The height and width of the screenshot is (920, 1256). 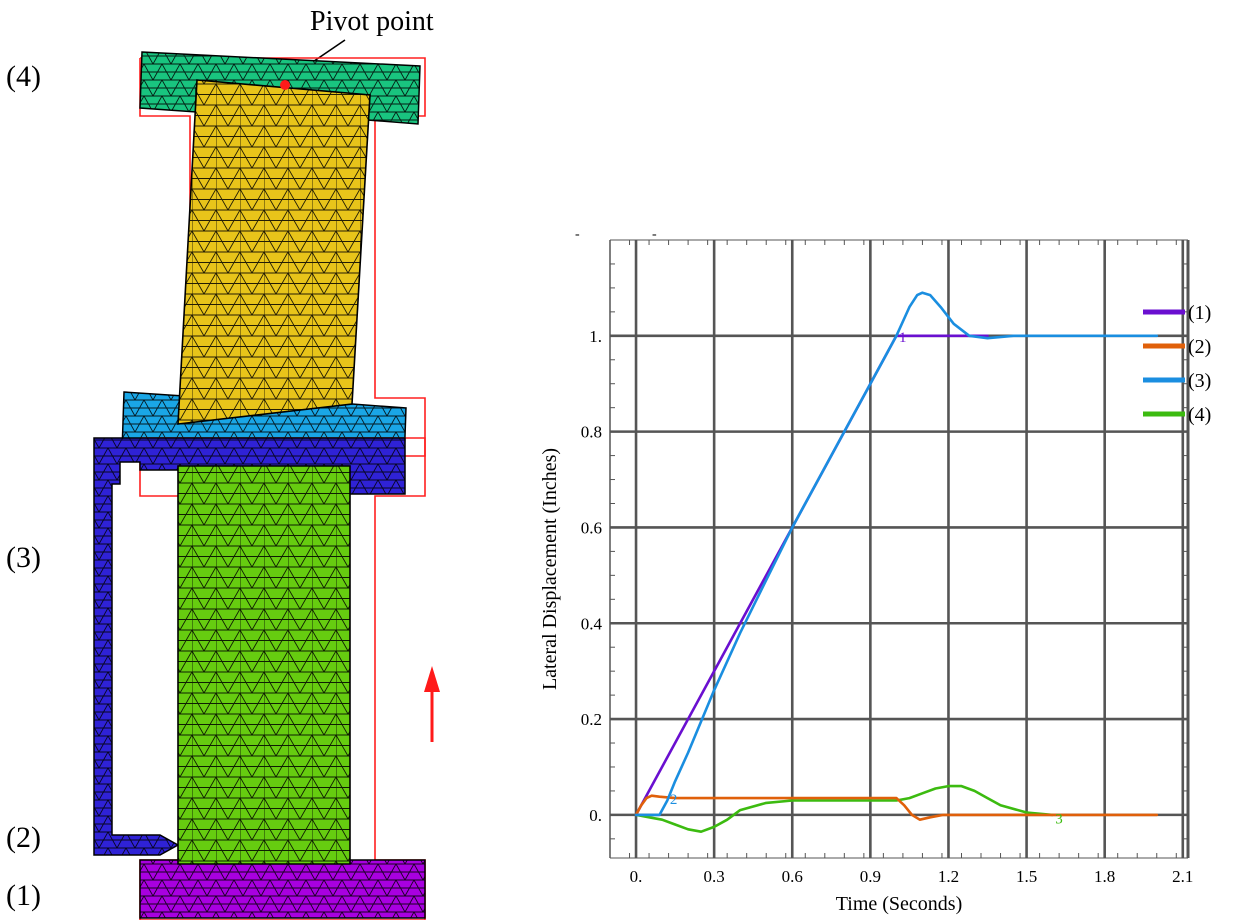 What do you see at coordinates (1026, 876) in the screenshot?
I see `x-tick-label: 1.5` at bounding box center [1026, 876].